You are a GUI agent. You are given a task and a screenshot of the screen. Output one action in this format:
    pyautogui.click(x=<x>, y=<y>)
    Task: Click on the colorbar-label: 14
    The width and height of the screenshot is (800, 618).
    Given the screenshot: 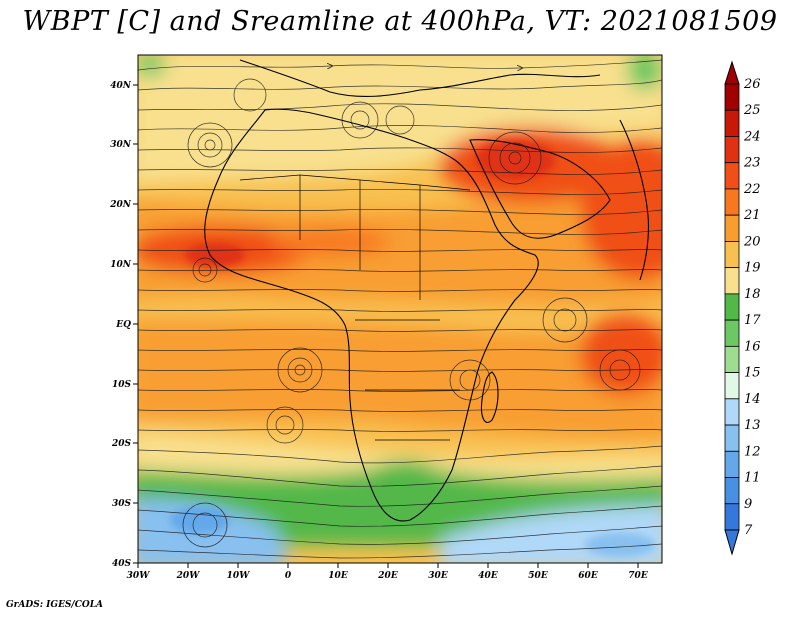 What is the action you would take?
    pyautogui.click(x=752, y=399)
    